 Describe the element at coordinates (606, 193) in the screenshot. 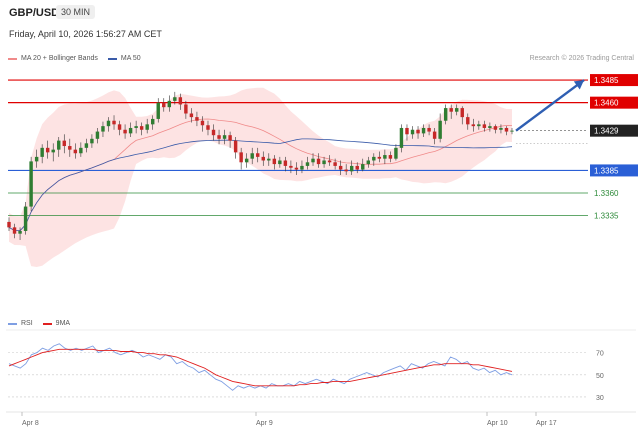

I see `price-label-1.3360: 1.3360` at that location.